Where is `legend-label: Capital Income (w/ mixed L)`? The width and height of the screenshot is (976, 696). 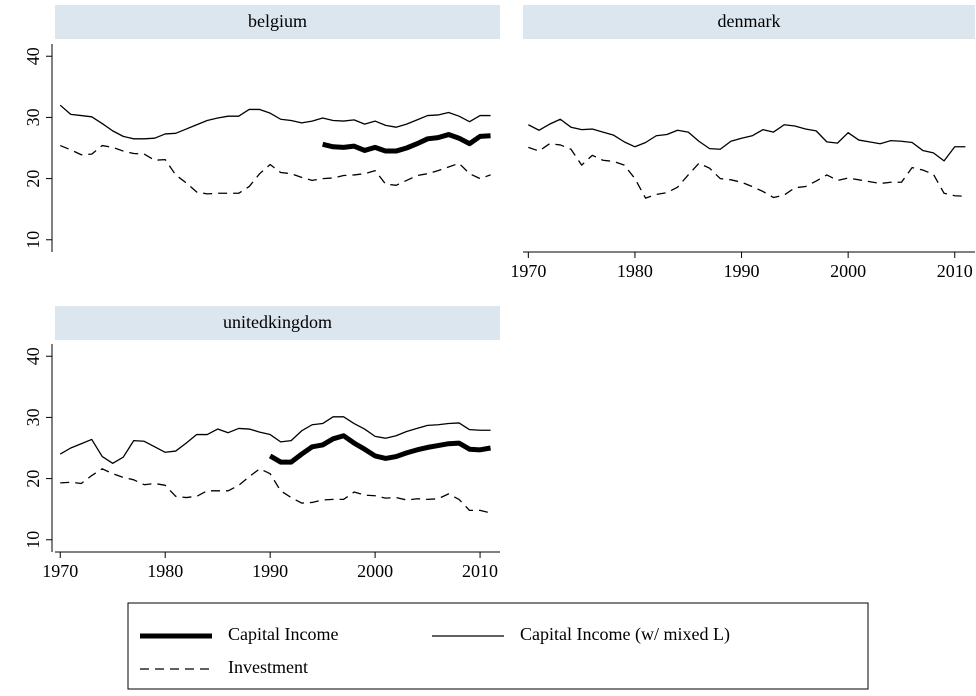
legend-label: Capital Income (w/ mixed L) is located at coordinates (625, 634).